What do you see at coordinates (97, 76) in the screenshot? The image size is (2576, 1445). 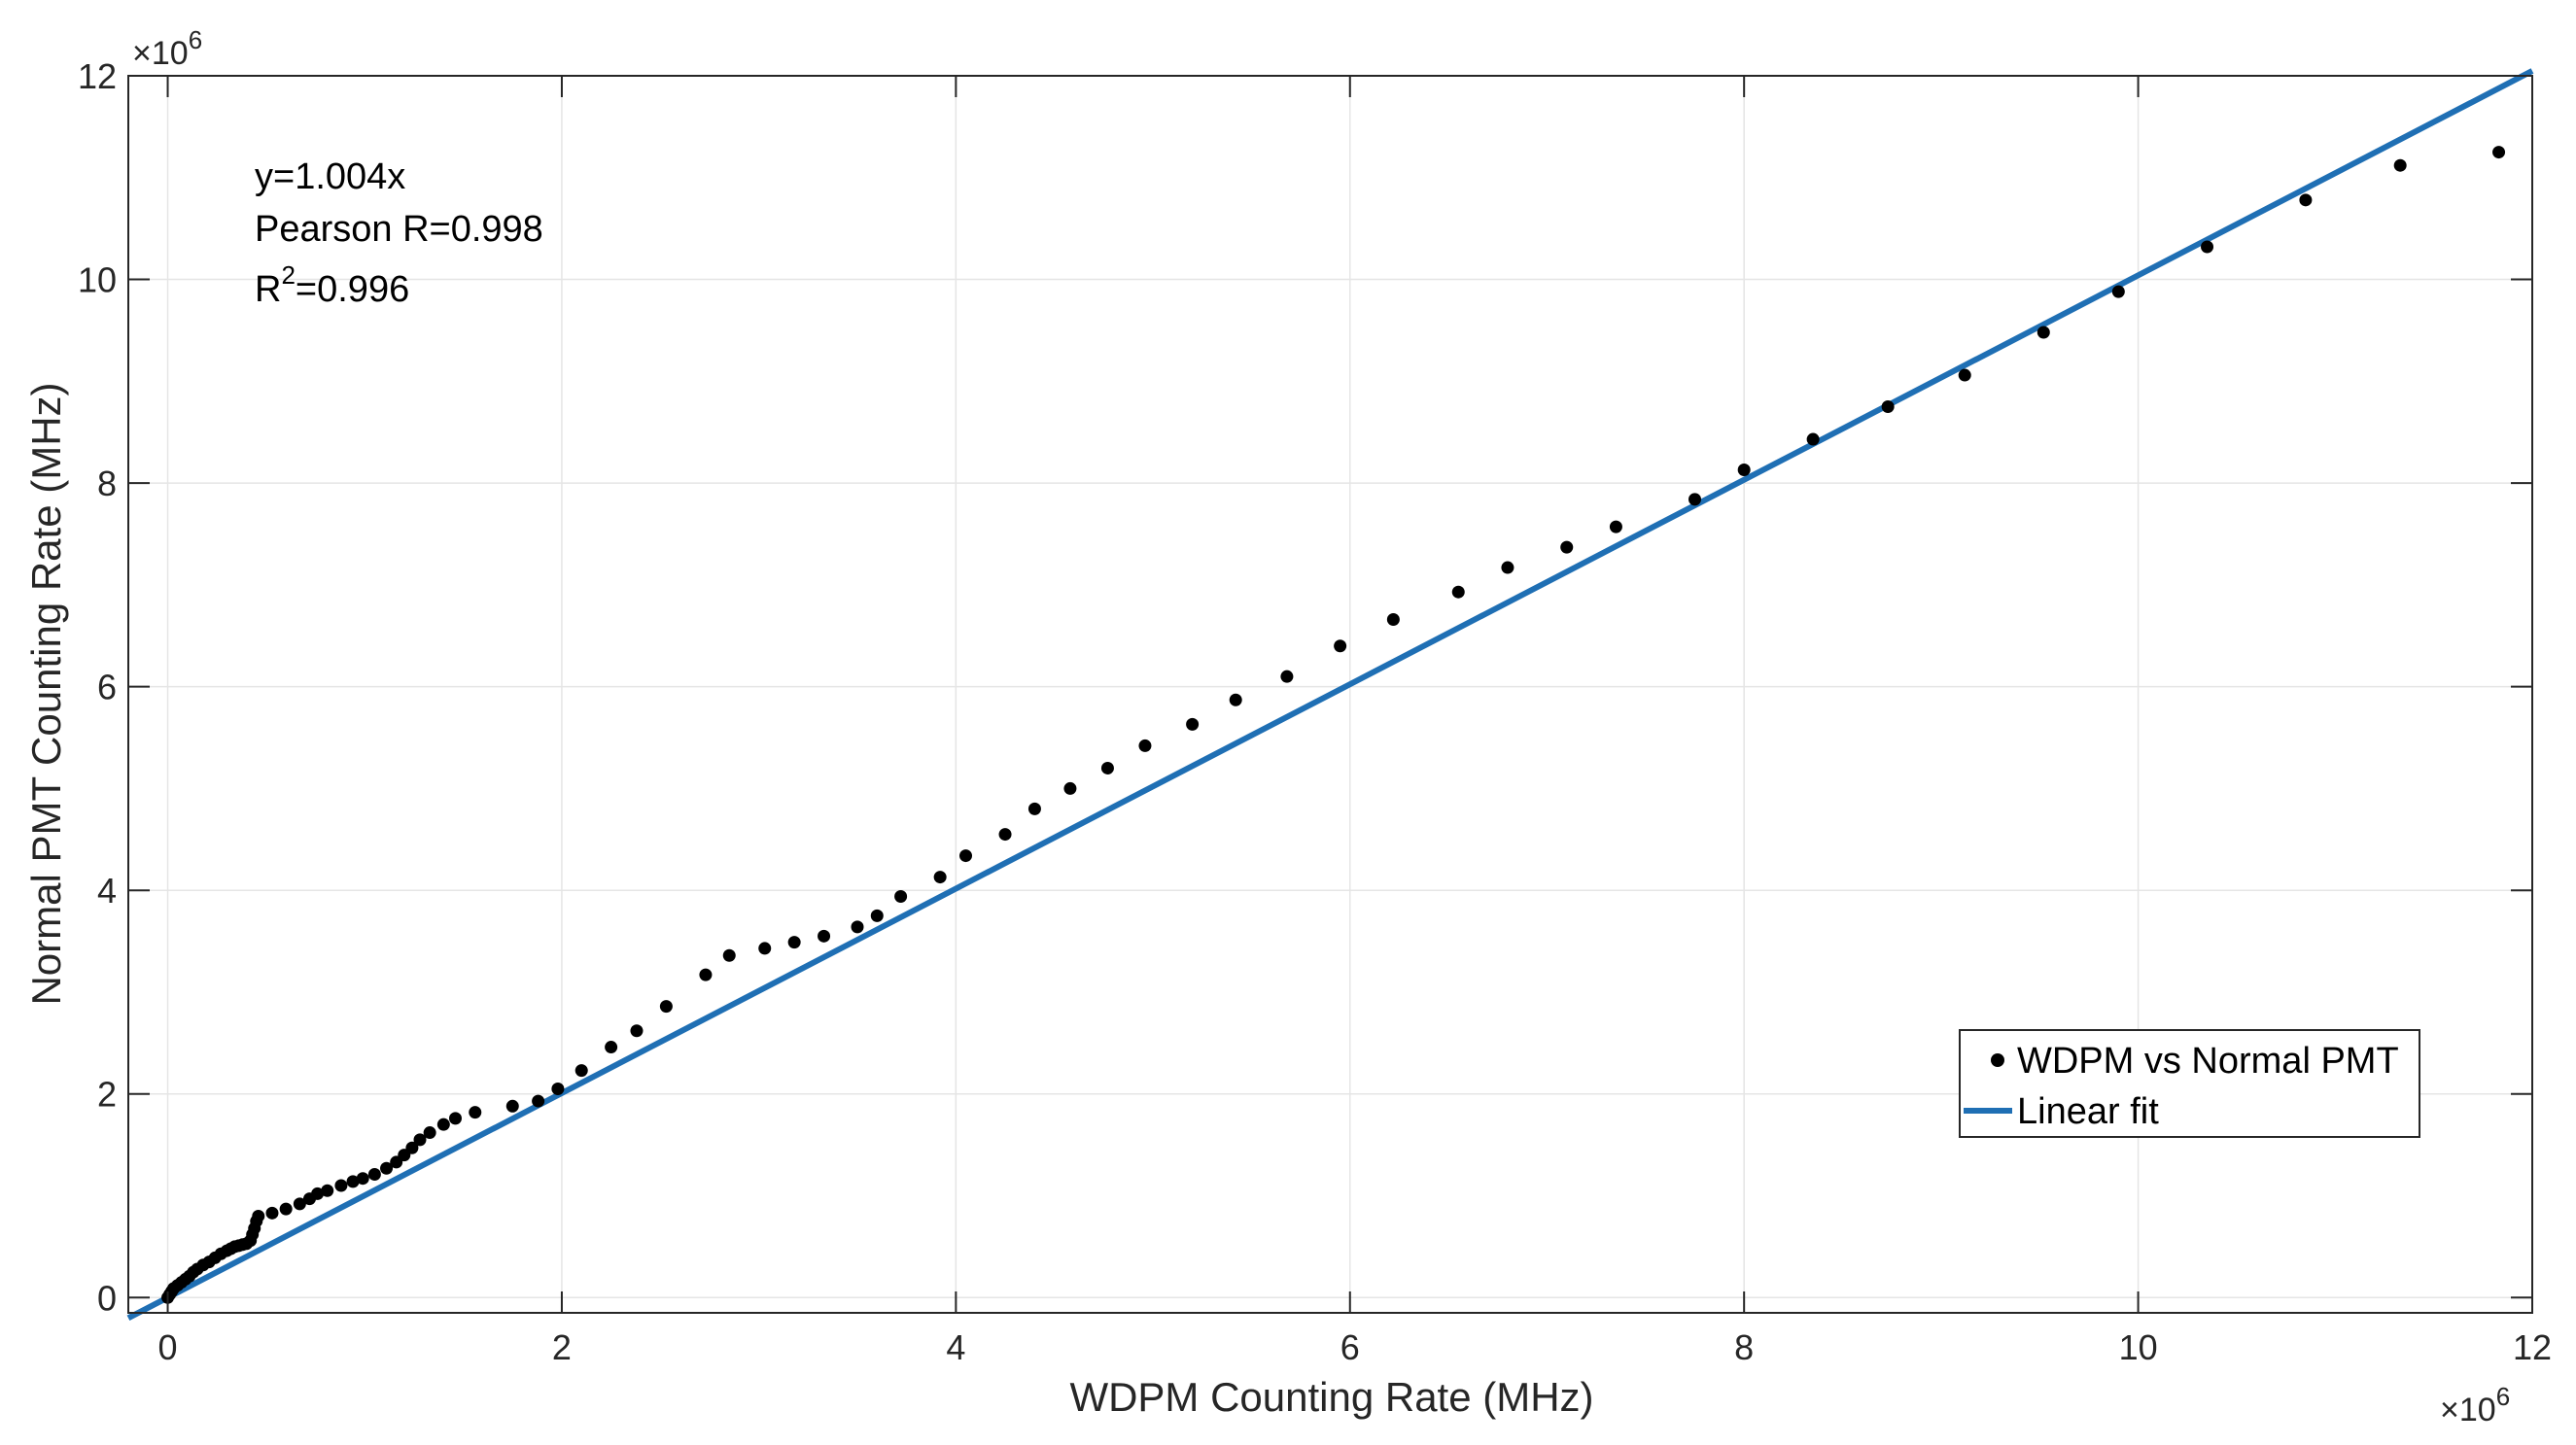 I see `y-tick-label: 12` at bounding box center [97, 76].